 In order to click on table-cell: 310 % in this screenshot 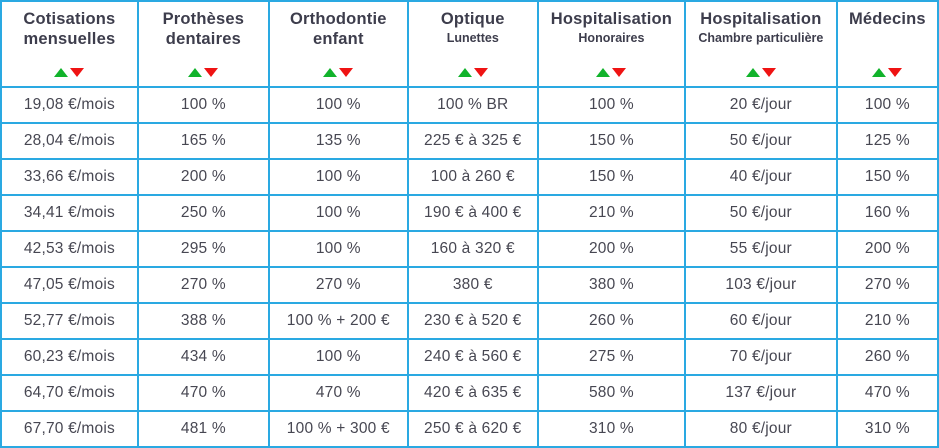, I will do `click(611, 429)`.